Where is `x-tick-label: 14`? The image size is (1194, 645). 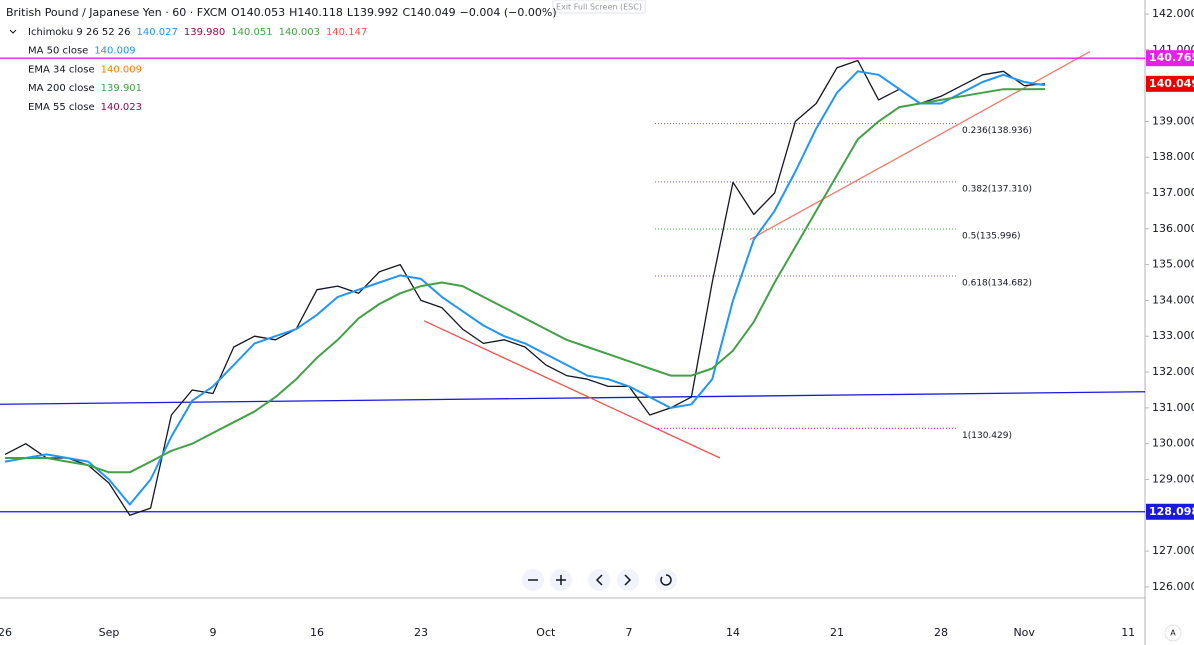
x-tick-label: 14 is located at coordinates (733, 632).